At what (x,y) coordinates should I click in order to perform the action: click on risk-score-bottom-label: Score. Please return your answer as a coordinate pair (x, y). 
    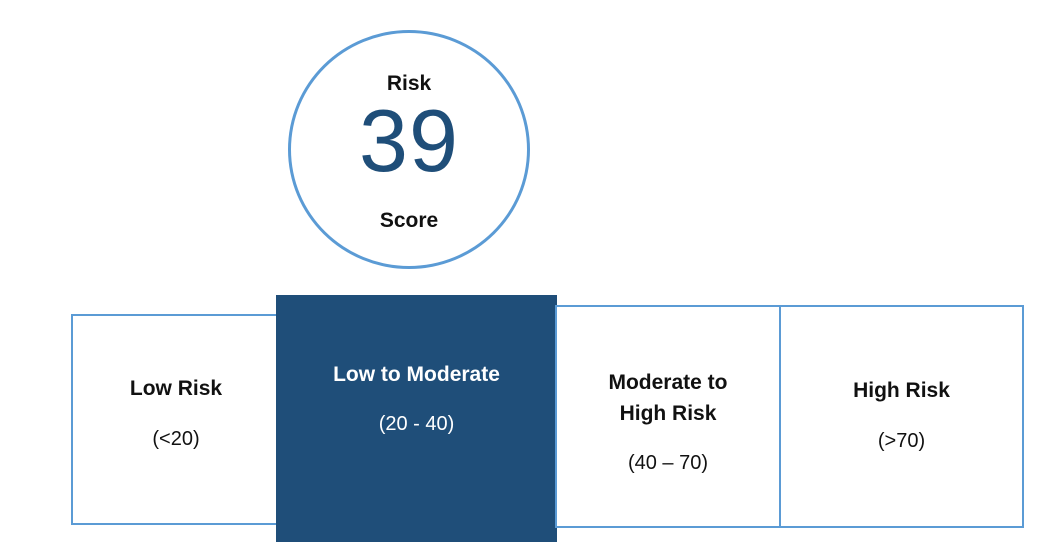
    Looking at the image, I should click on (409, 220).